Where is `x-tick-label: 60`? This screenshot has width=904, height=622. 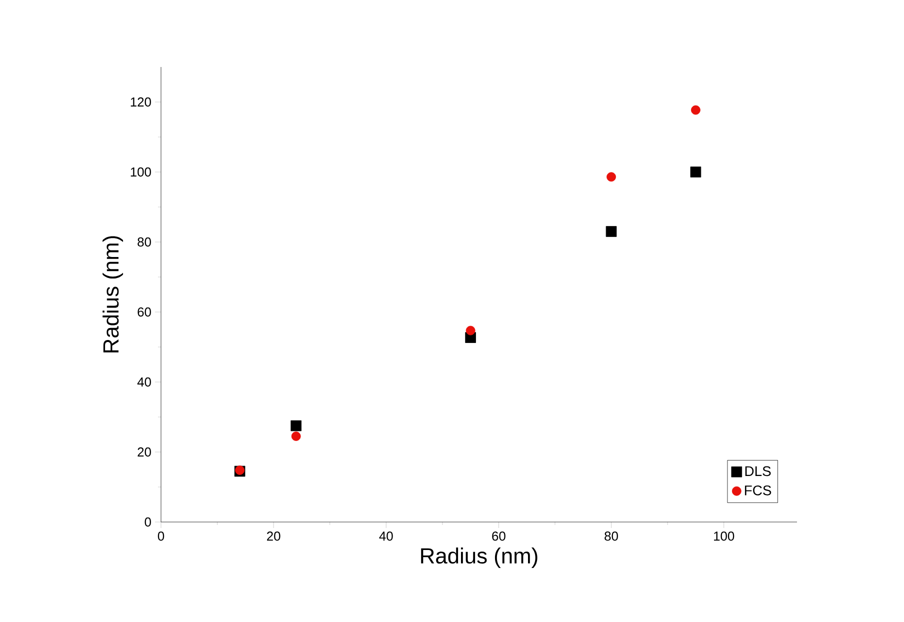 x-tick-label: 60 is located at coordinates (499, 536).